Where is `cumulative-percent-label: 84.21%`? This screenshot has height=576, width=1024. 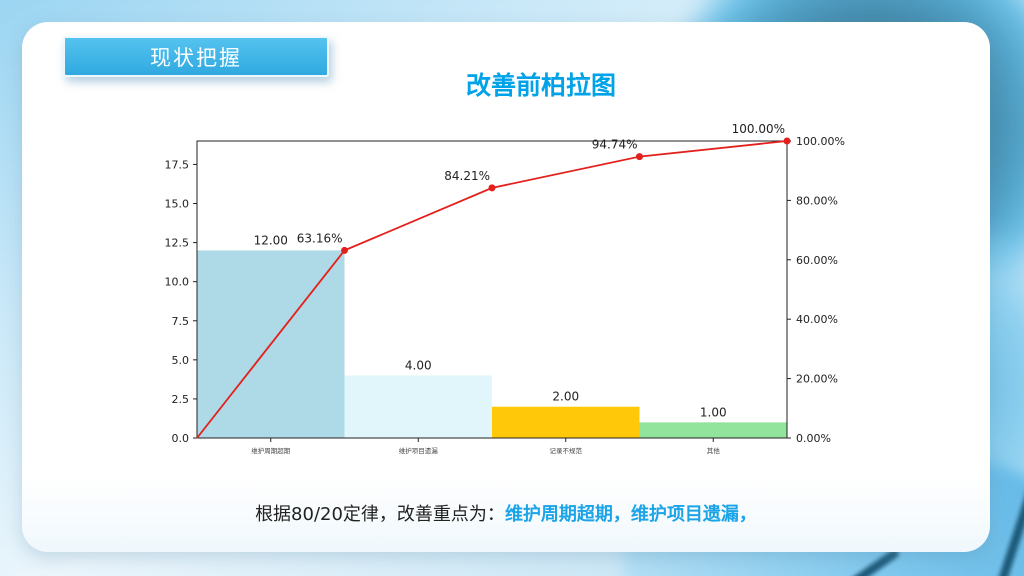 cumulative-percent-label: 84.21% is located at coordinates (467, 176).